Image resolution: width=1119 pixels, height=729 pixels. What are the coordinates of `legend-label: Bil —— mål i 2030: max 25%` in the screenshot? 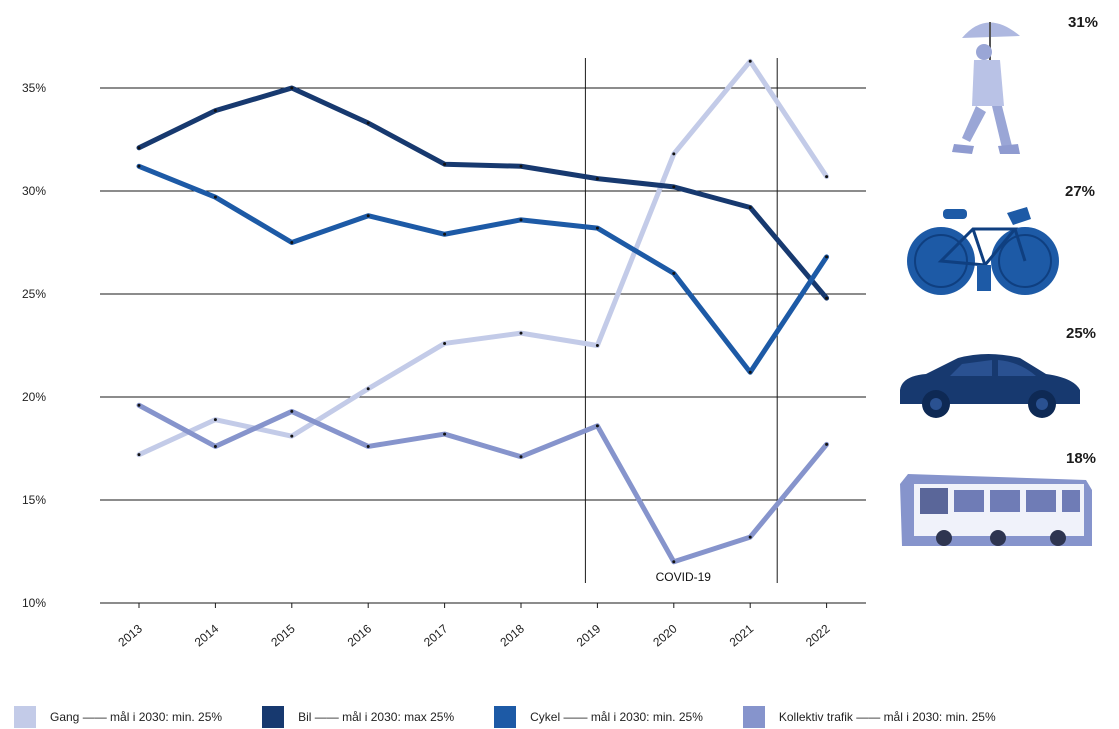 It's located at (376, 717).